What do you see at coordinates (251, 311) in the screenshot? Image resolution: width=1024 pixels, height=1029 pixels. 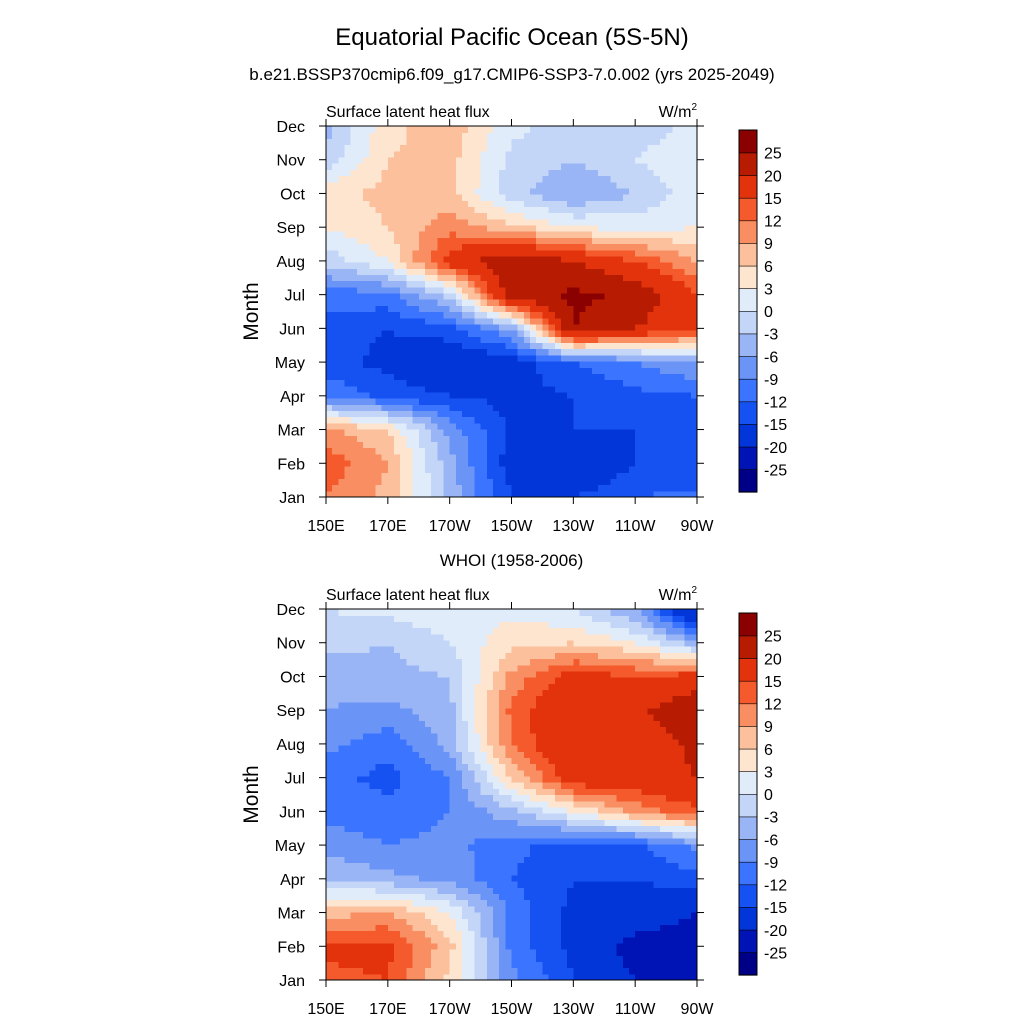 I see `y-axis-label: Month` at bounding box center [251, 311].